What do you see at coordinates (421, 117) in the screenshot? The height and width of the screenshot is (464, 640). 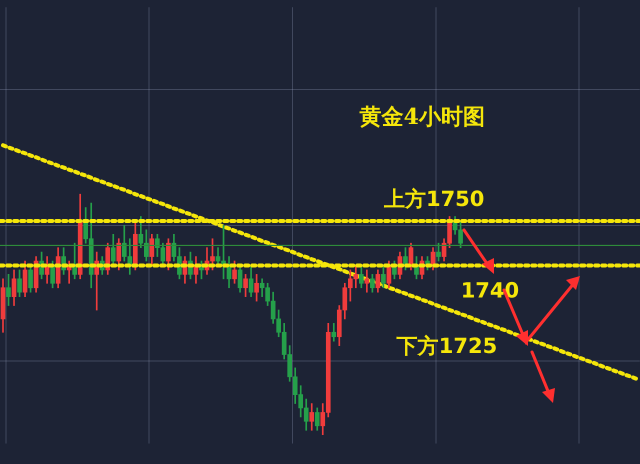 I see `text: 黄金4小时图` at bounding box center [421, 117].